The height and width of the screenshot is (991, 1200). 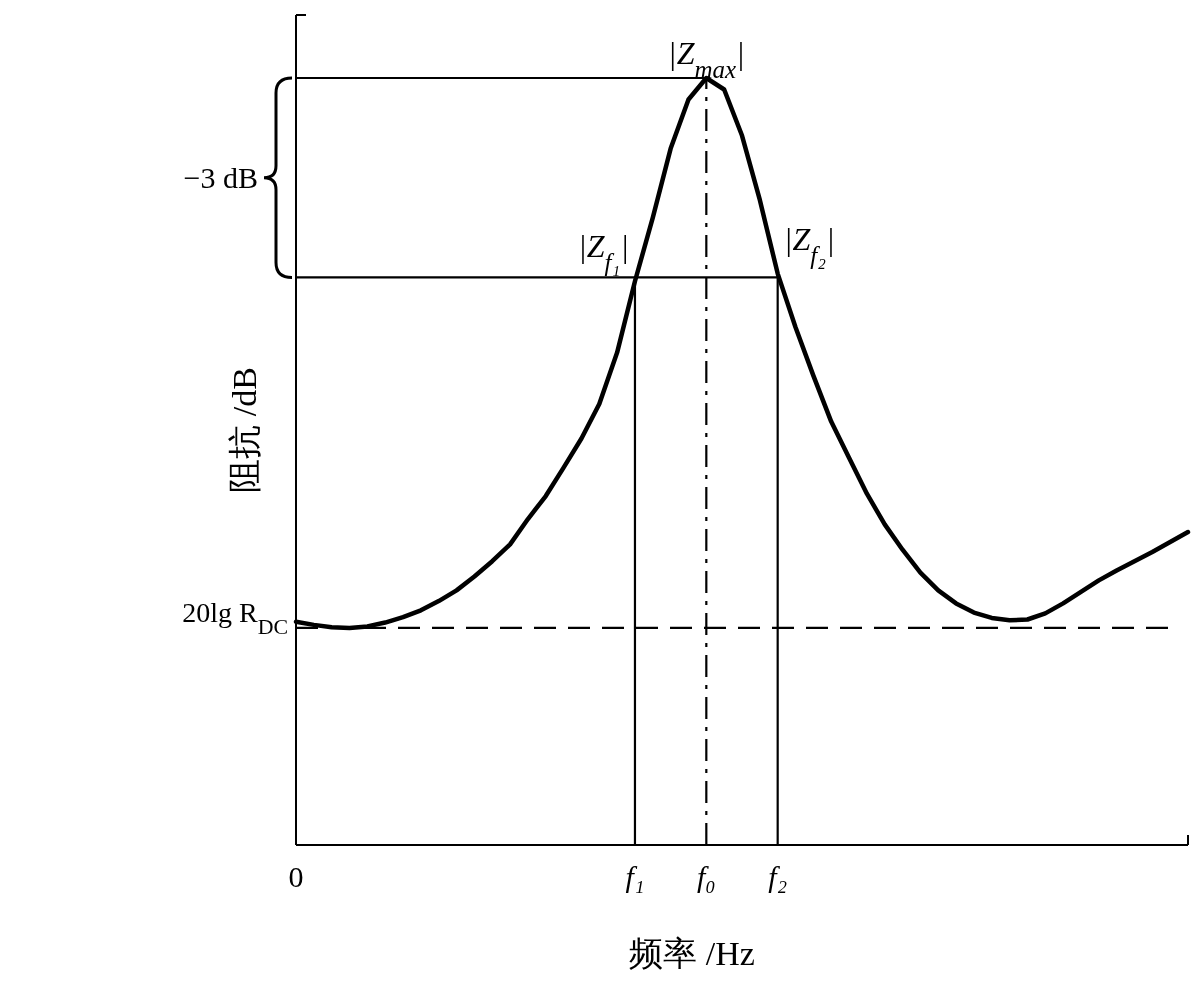 What do you see at coordinates (778, 876) in the screenshot?
I see `x-tick-label: f₂` at bounding box center [778, 876].